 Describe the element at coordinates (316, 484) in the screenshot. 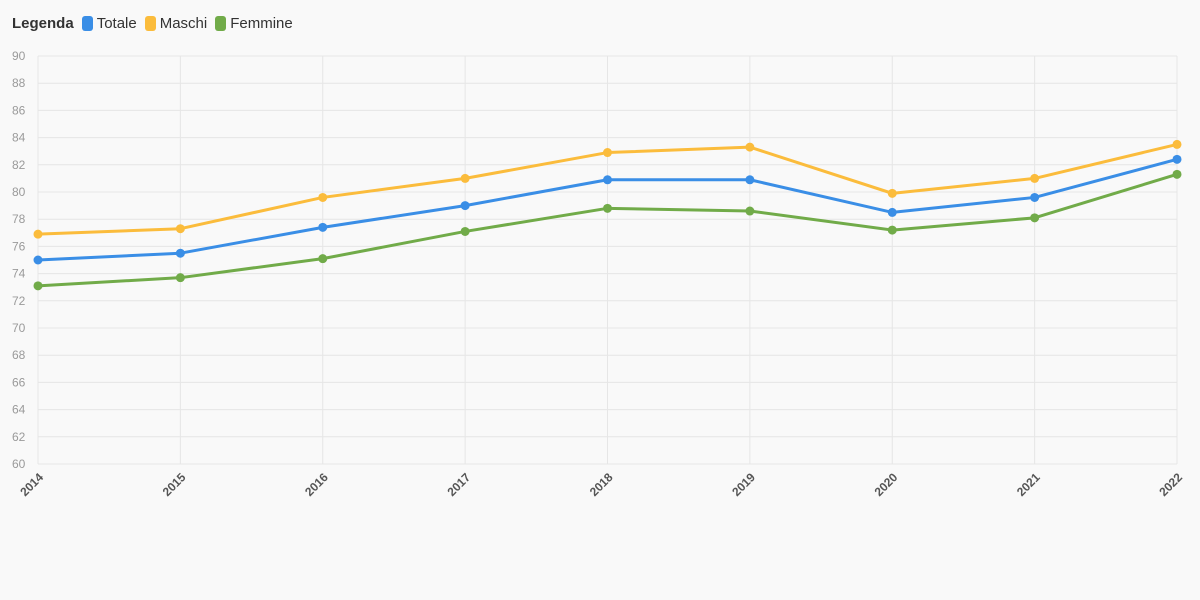

I see `x-tick-label: 2016` at that location.